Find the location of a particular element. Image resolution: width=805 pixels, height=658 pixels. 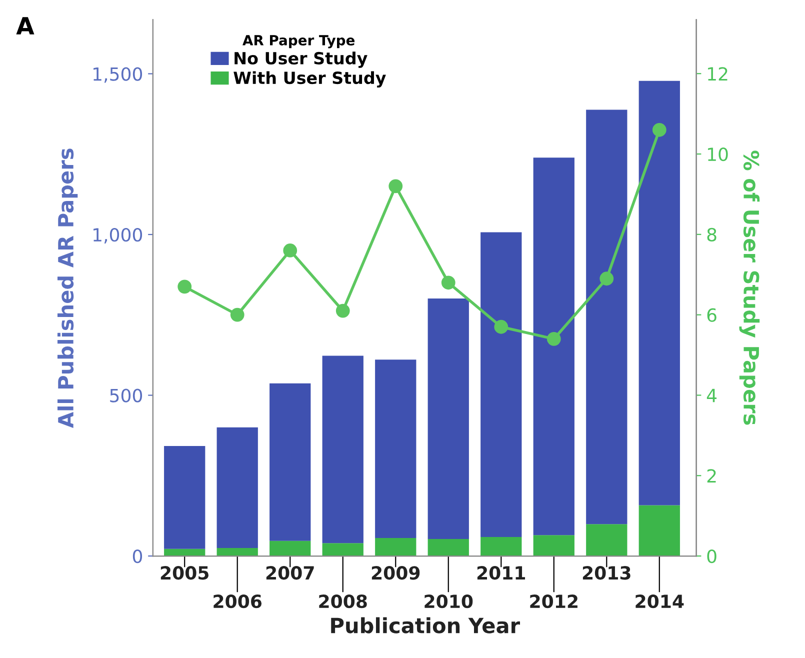

x-tick-label: 2011 is located at coordinates (501, 573).